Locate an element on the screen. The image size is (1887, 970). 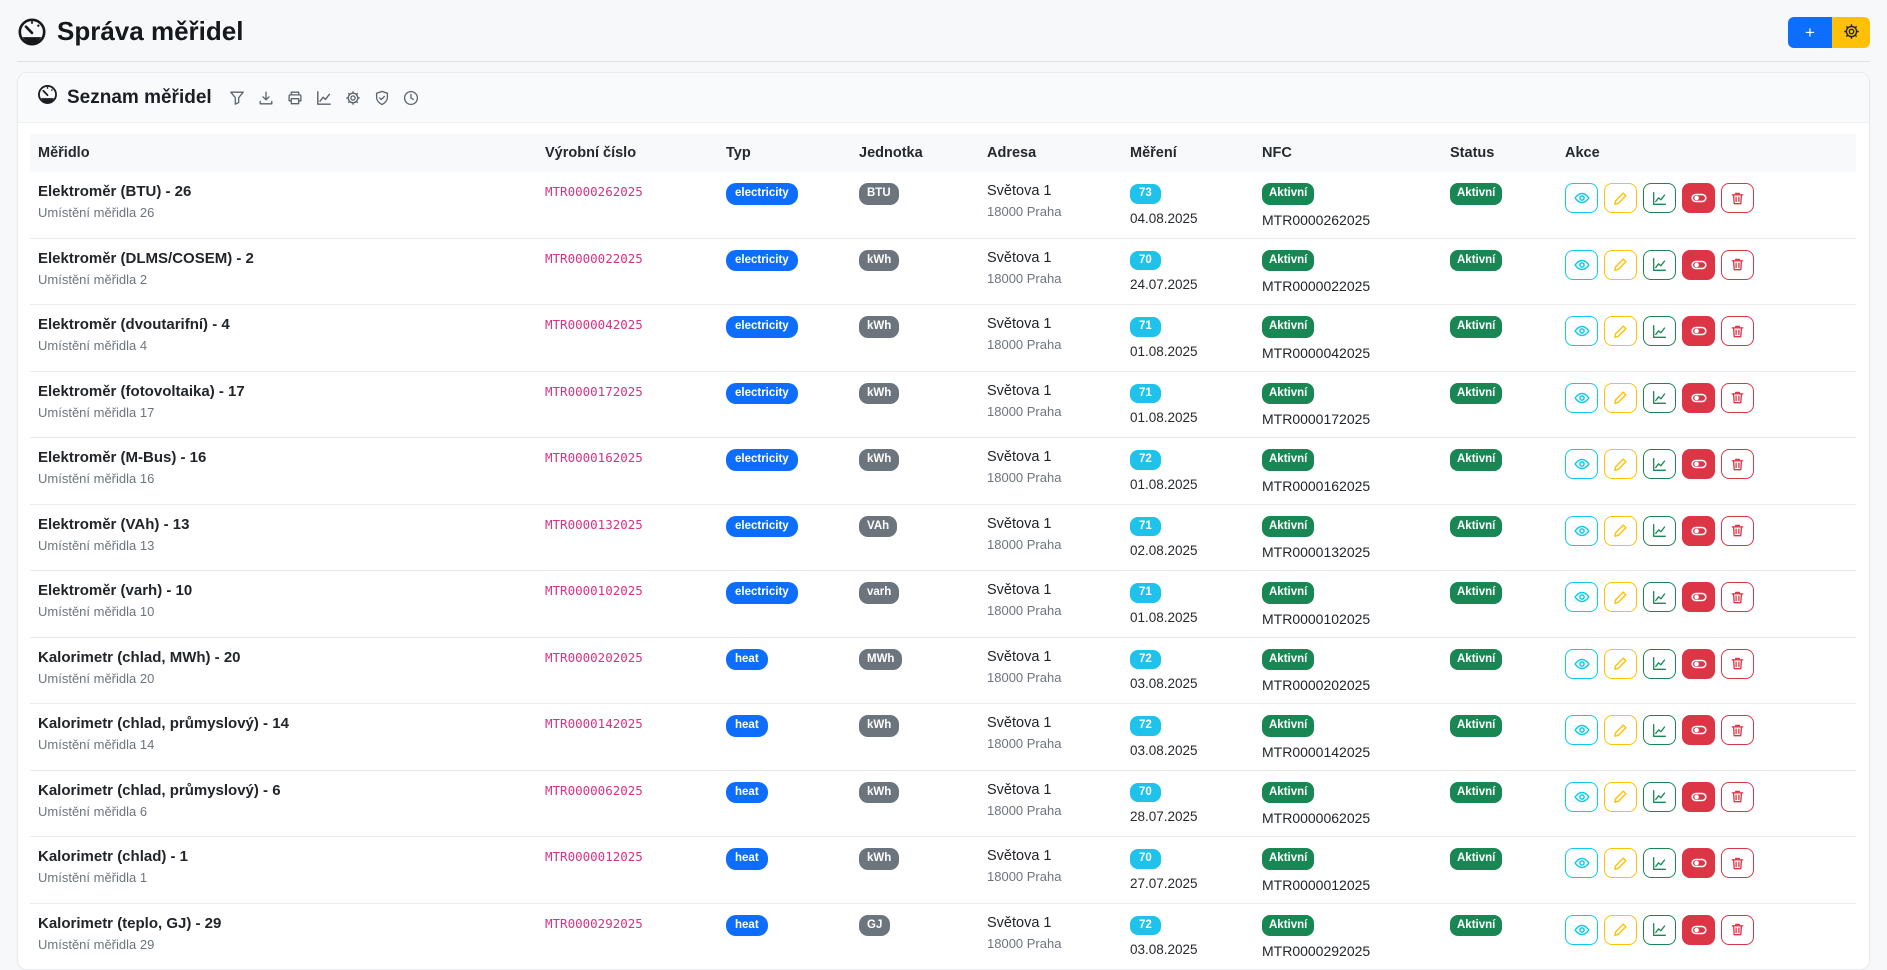
type-cell: electricity is located at coordinates (784, 537).